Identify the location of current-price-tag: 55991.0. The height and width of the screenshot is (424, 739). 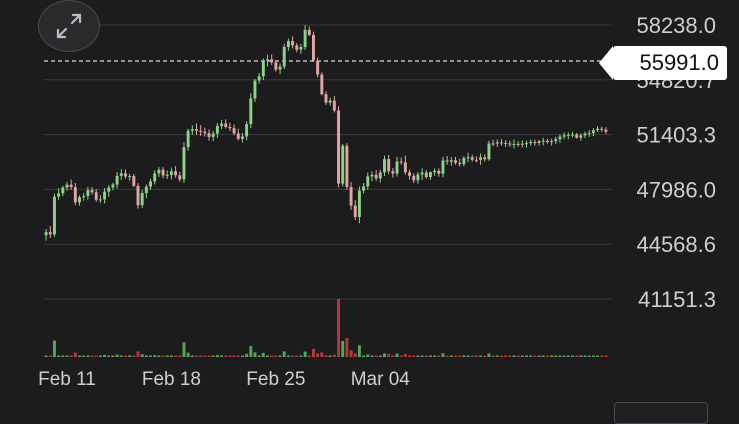
(663, 63).